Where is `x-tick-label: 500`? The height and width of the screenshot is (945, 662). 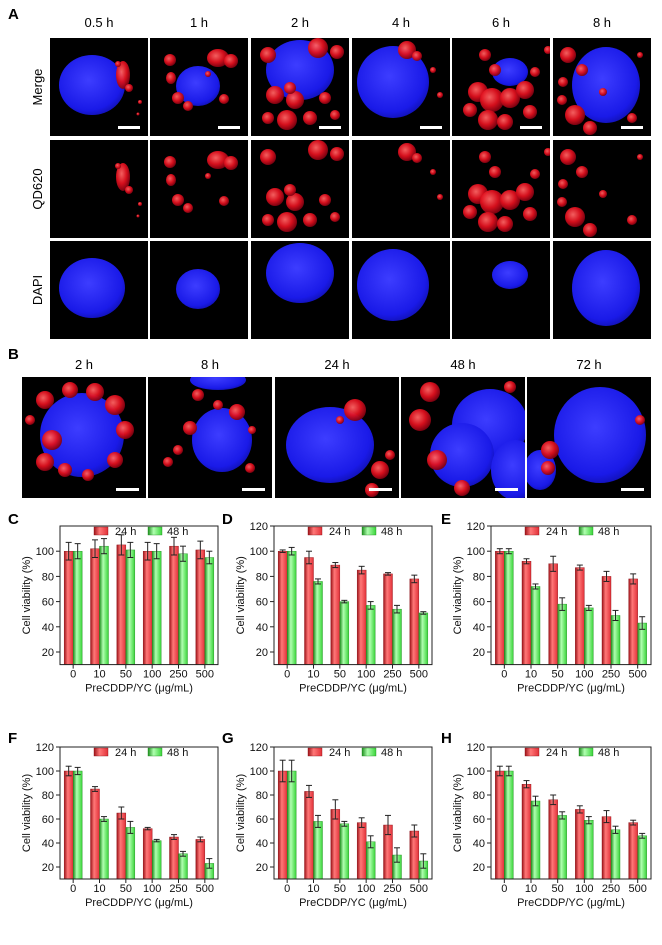 x-tick-label: 500 is located at coordinates (419, 675).